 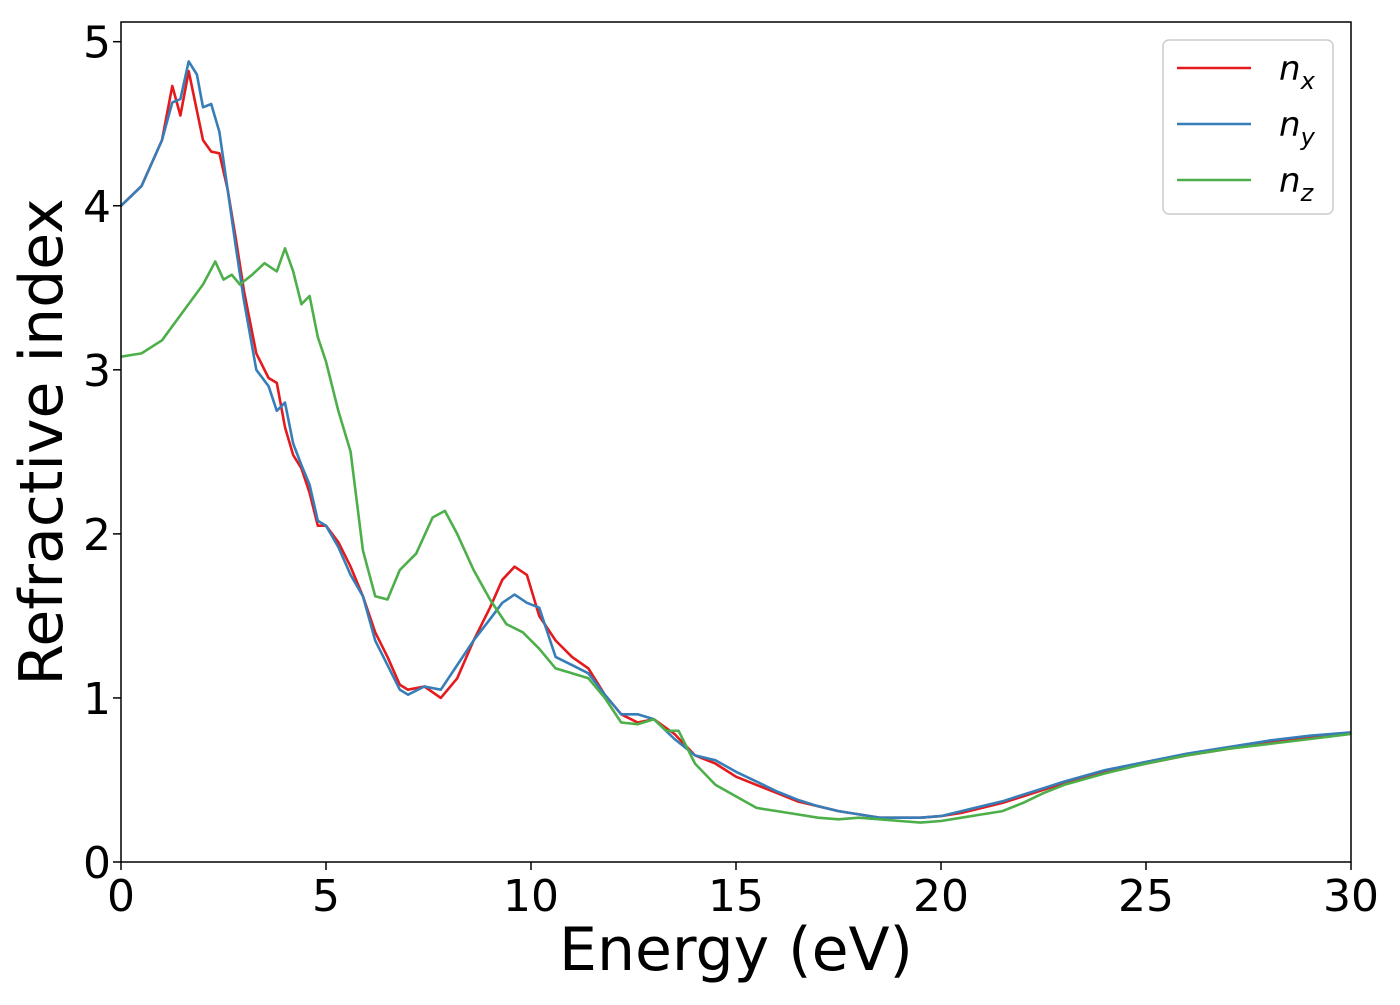 What do you see at coordinates (1351, 896) in the screenshot?
I see `x-tick-label: 30` at bounding box center [1351, 896].